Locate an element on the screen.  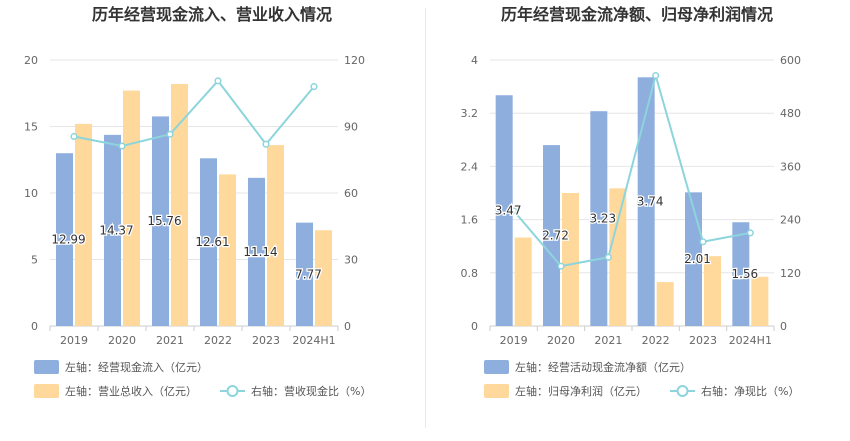
chart1-data-label: 12.61 is located at coordinates (212, 242).